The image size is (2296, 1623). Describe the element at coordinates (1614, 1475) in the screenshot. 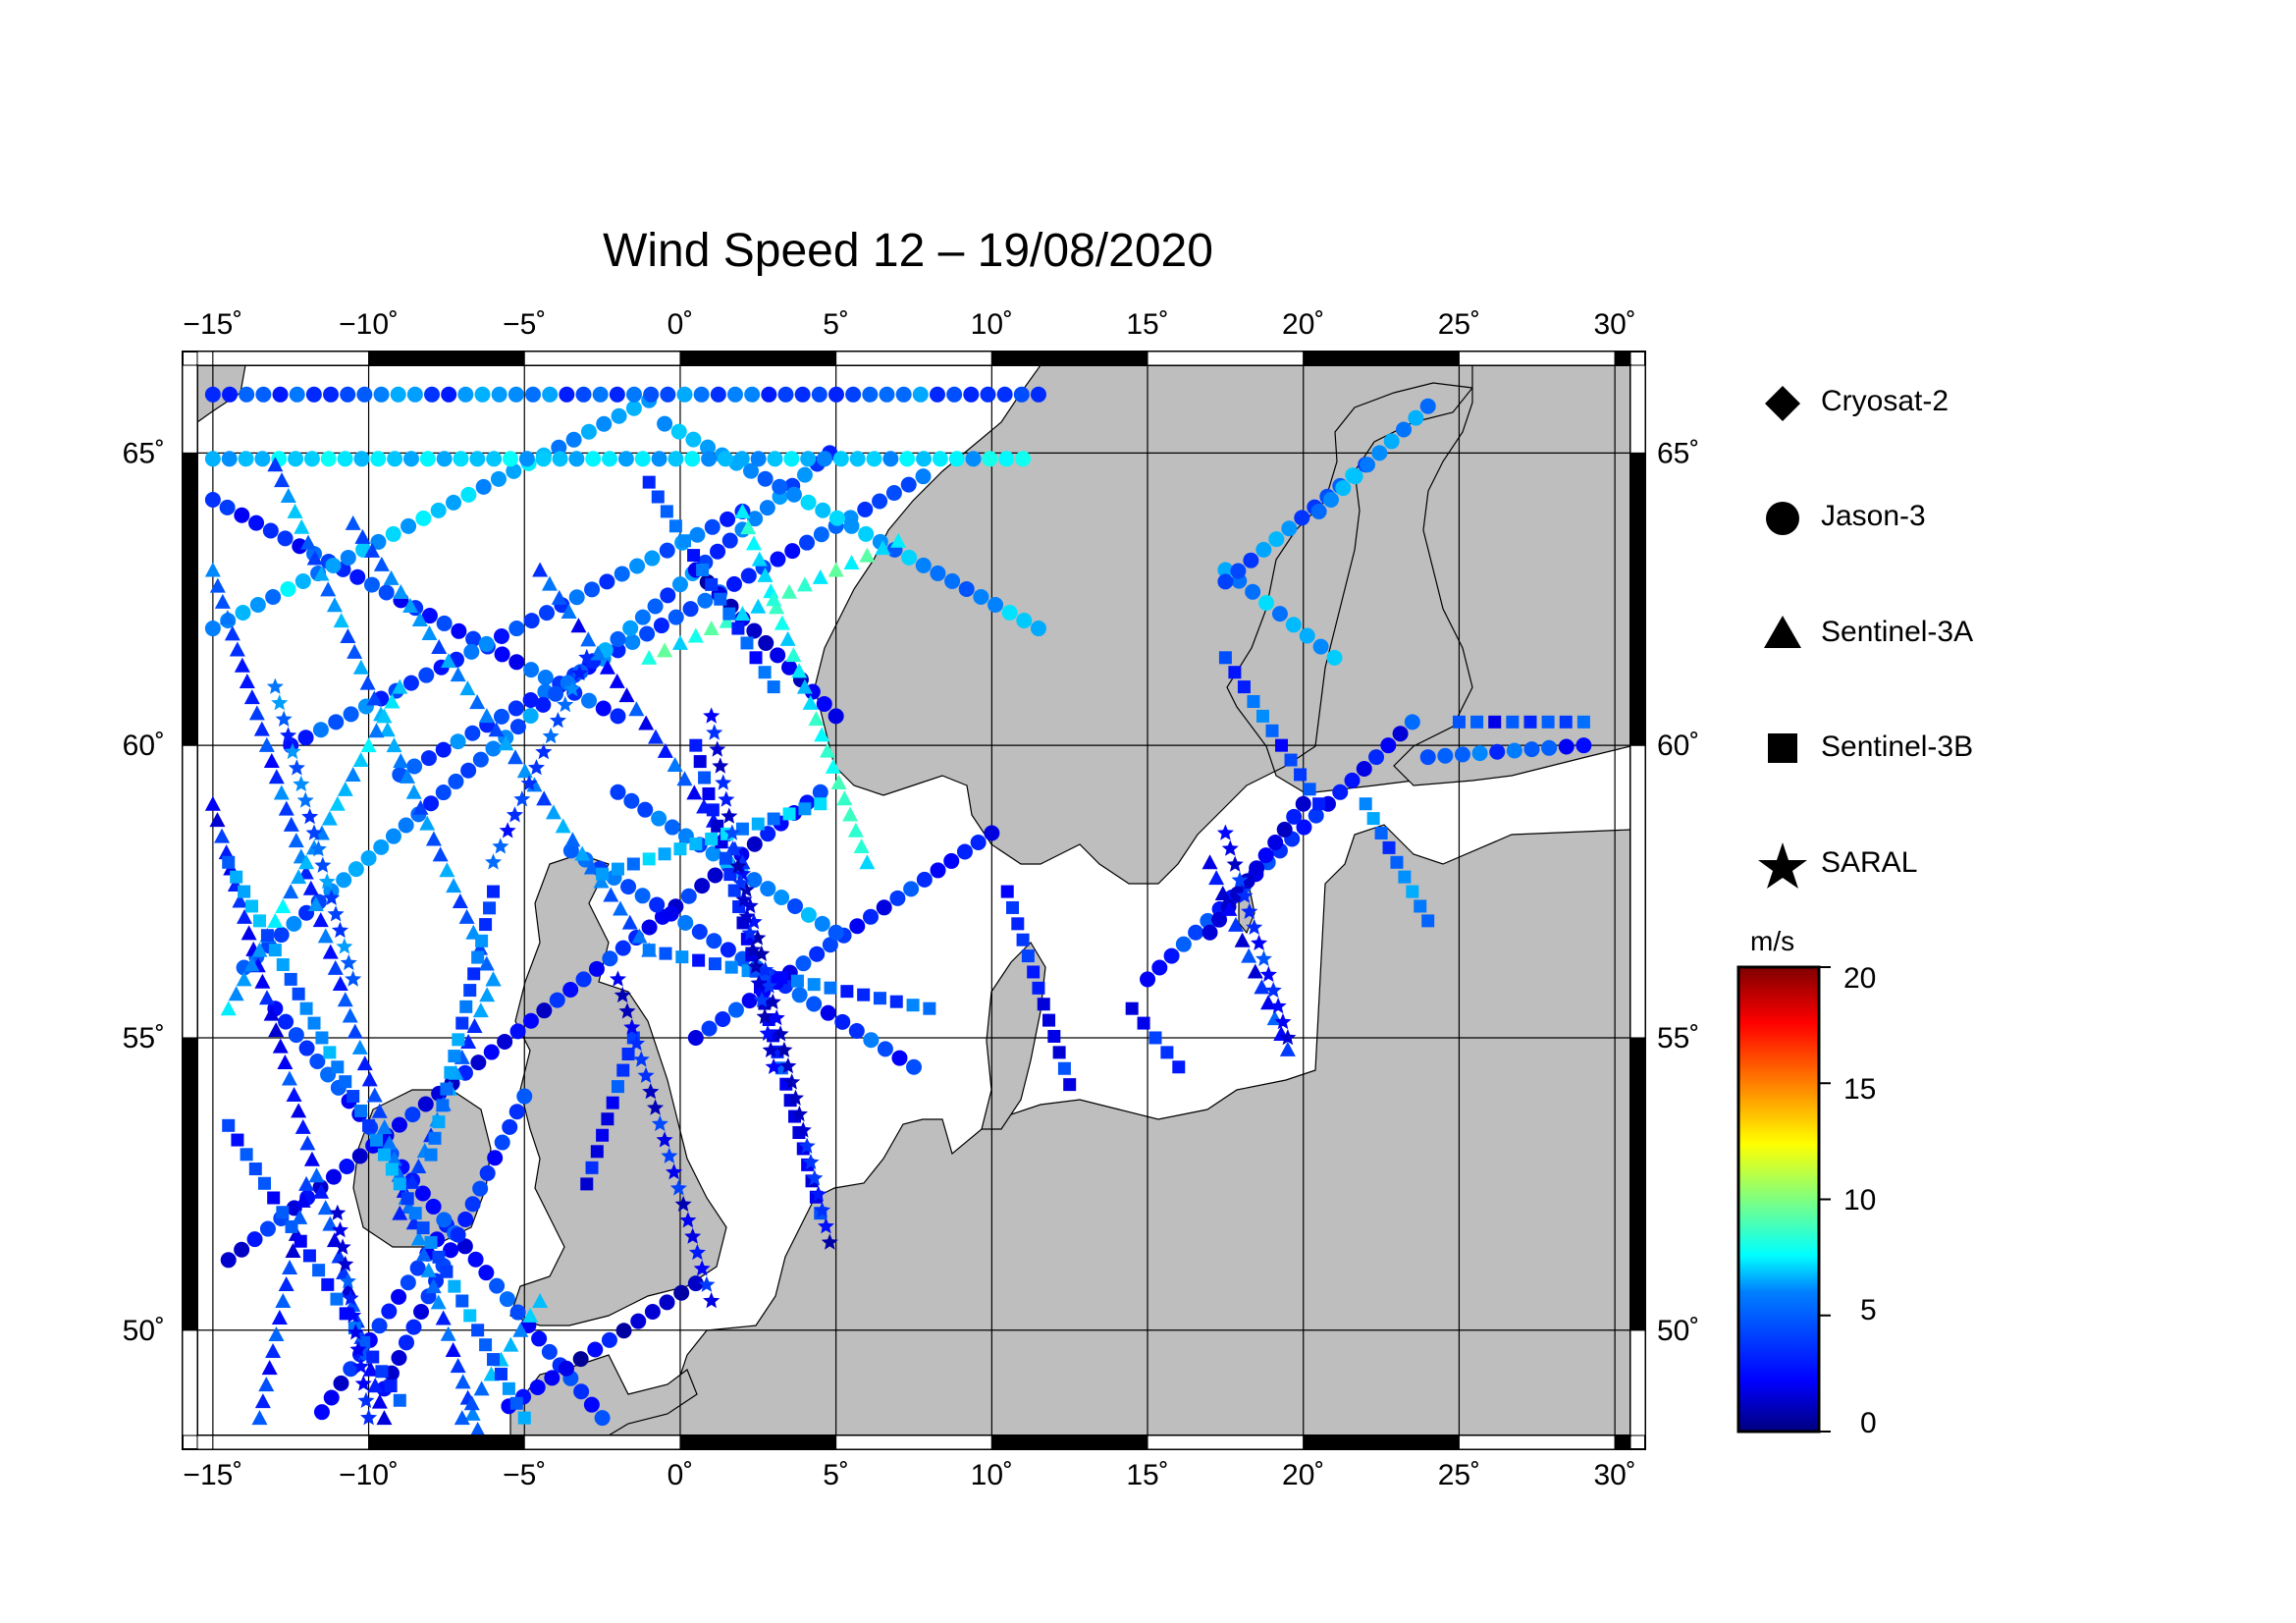

I see `lon-tick-label: 30˚` at that location.